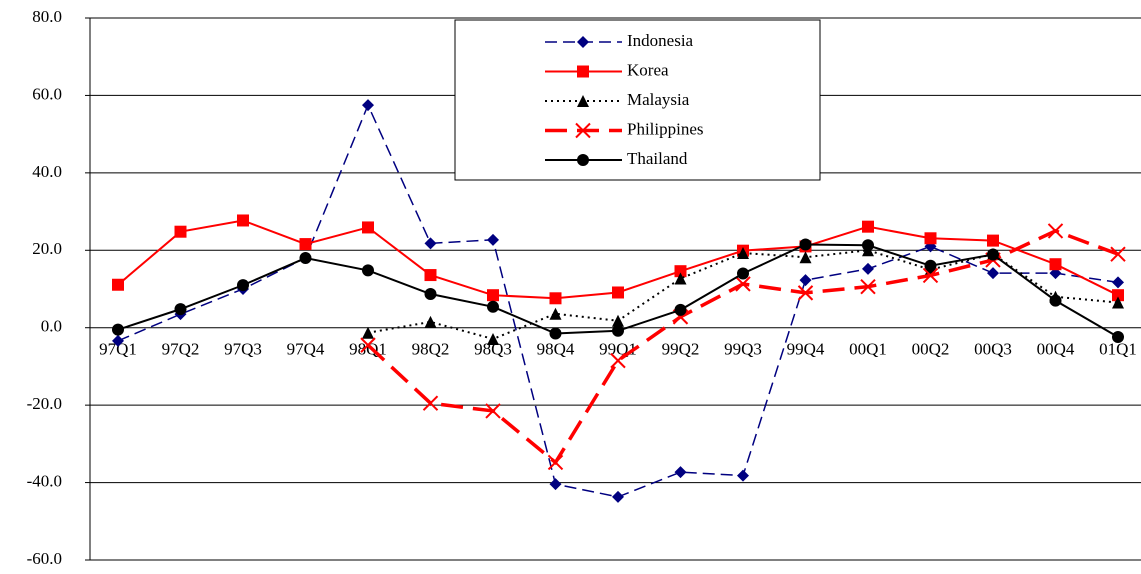  Describe the element at coordinates (993, 349) in the screenshot. I see `x-tick-label: 00Q3` at that location.